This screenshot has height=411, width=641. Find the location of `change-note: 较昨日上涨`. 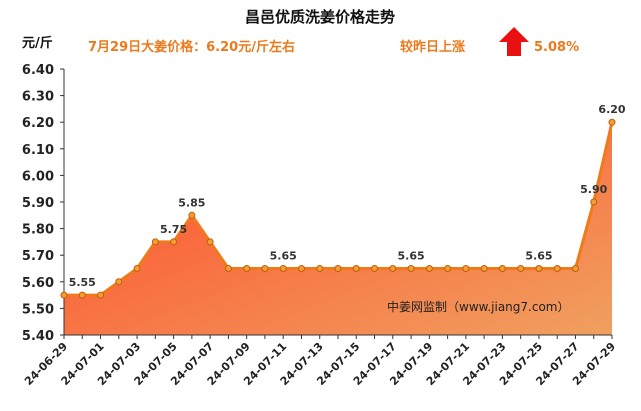

change-note: 较昨日上涨 is located at coordinates (432, 47).